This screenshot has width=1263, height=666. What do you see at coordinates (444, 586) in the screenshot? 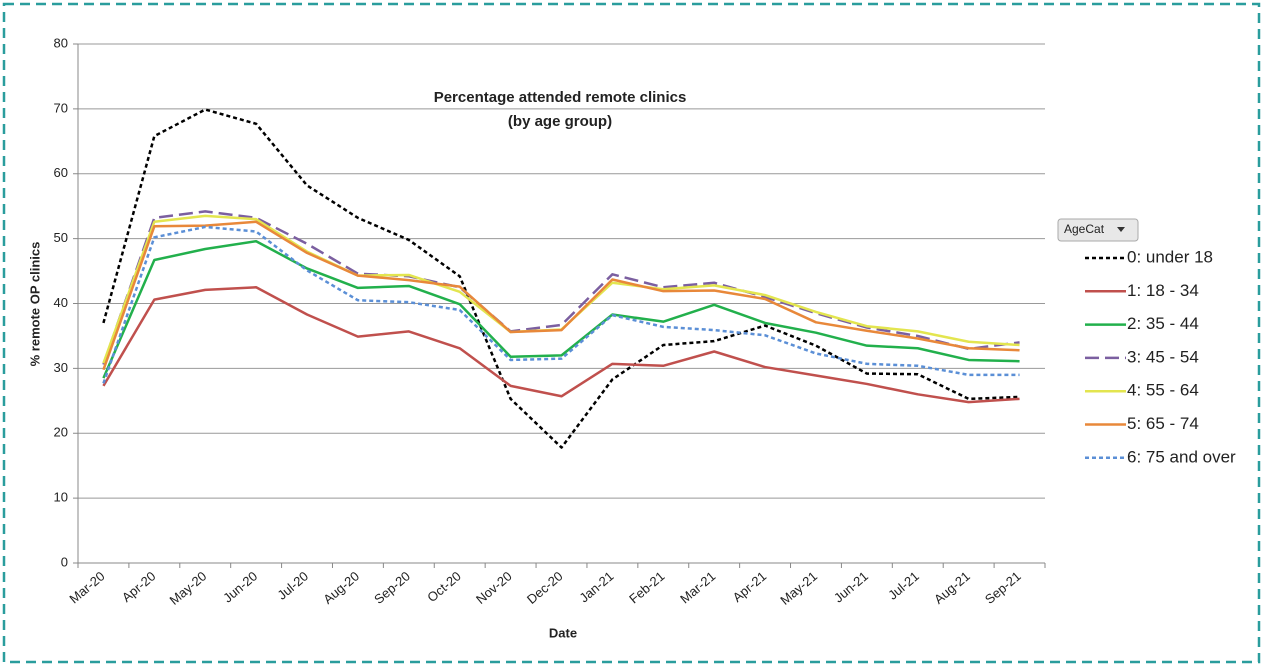
I see `x-tick-label: Oct-20` at bounding box center [444, 586].